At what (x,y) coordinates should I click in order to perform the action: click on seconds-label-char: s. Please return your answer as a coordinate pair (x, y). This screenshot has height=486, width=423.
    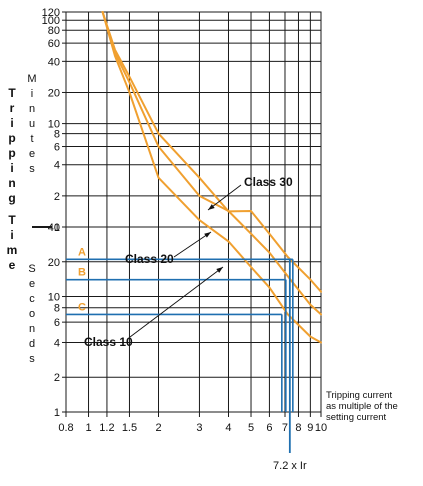
    Looking at the image, I should click on (32, 359).